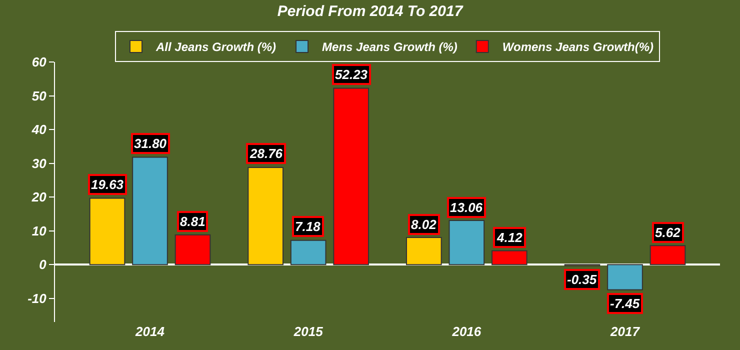  What do you see at coordinates (578, 47) in the screenshot?
I see `legend-label: Womens Jeans Growth(%)` at bounding box center [578, 47].